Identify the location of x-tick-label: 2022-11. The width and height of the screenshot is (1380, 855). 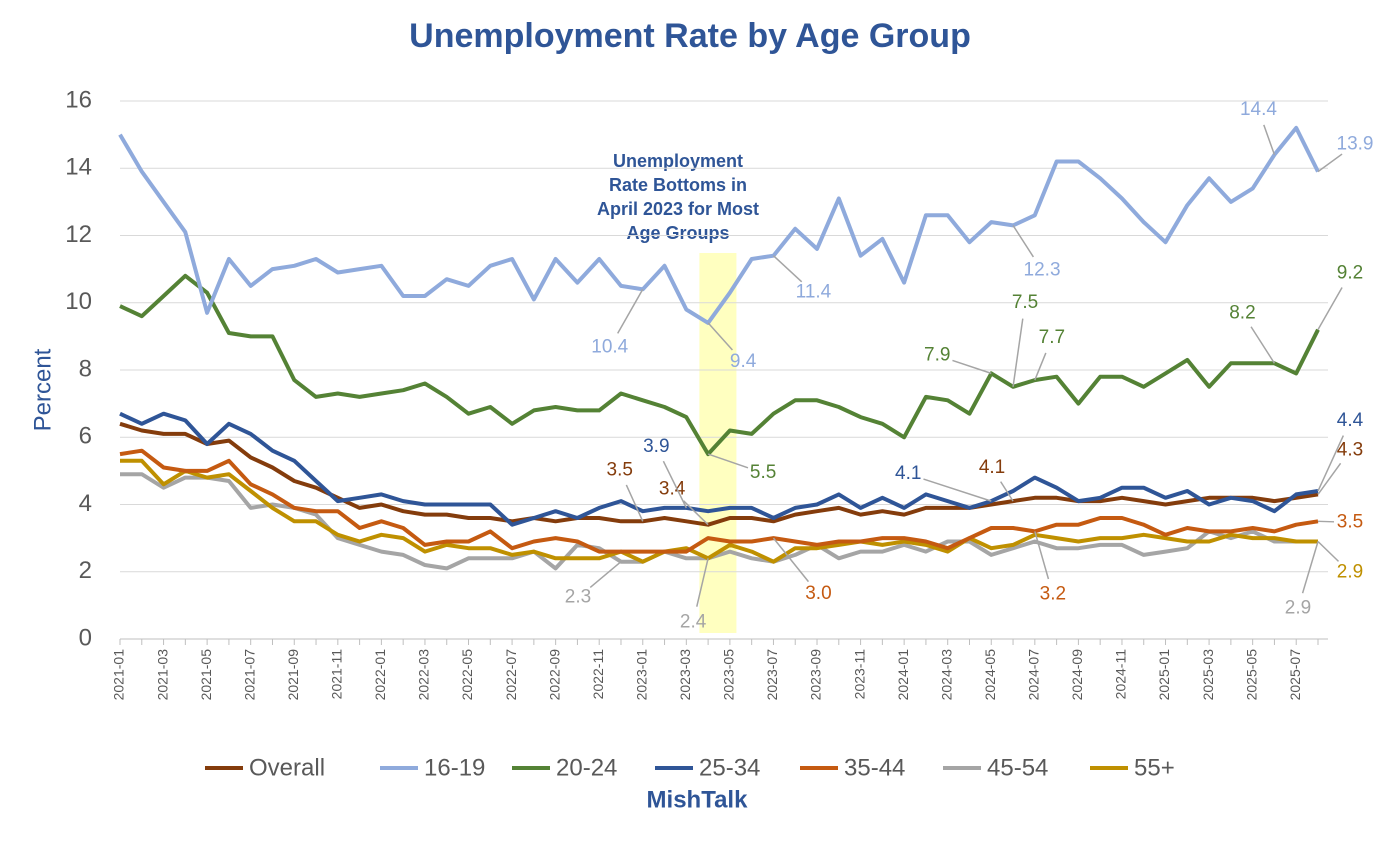
(598, 674).